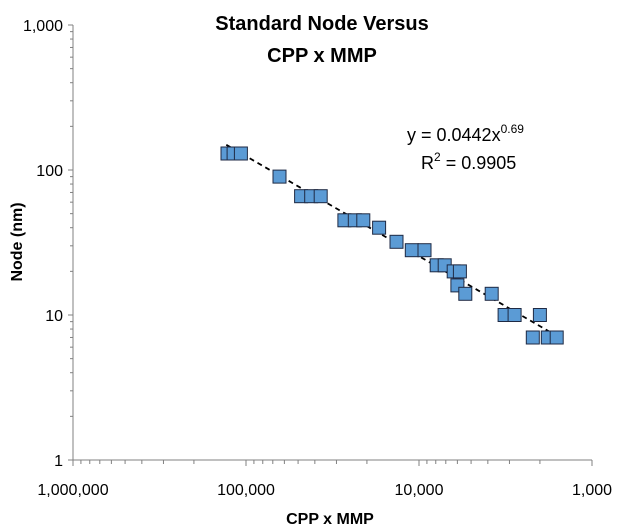 This screenshot has height=532, width=623. Describe the element at coordinates (246, 490) in the screenshot. I see `x-tick-label: 100,000` at that location.